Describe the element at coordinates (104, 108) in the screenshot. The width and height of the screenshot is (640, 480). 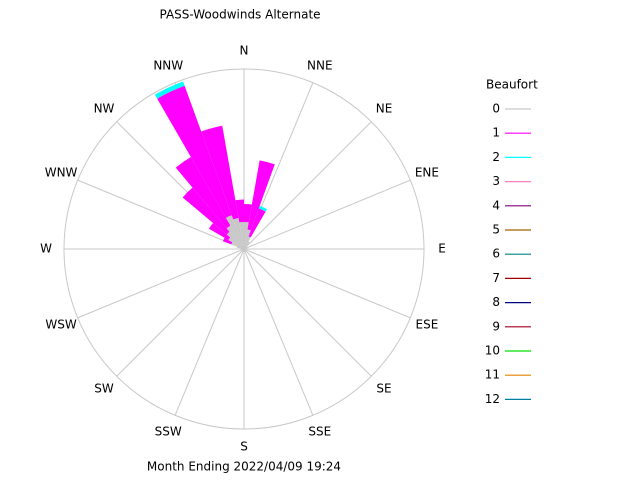
I see `direction-label: NW` at that location.